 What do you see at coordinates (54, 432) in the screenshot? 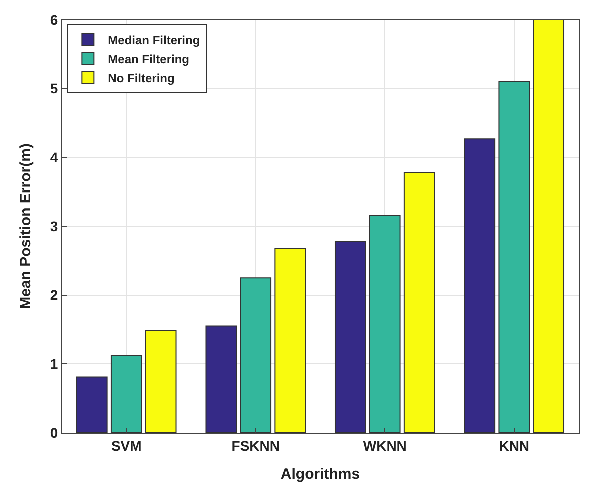
I see `y-tick-label: 0` at bounding box center [54, 432].